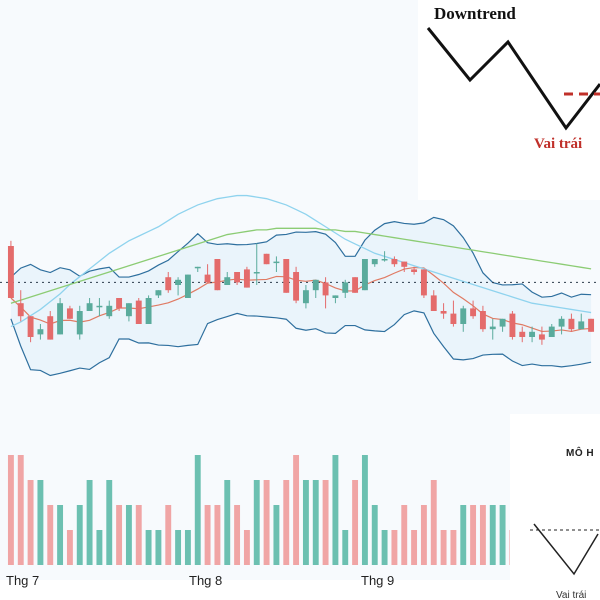  I want to click on downtrend-diagram, so click(513, 79).